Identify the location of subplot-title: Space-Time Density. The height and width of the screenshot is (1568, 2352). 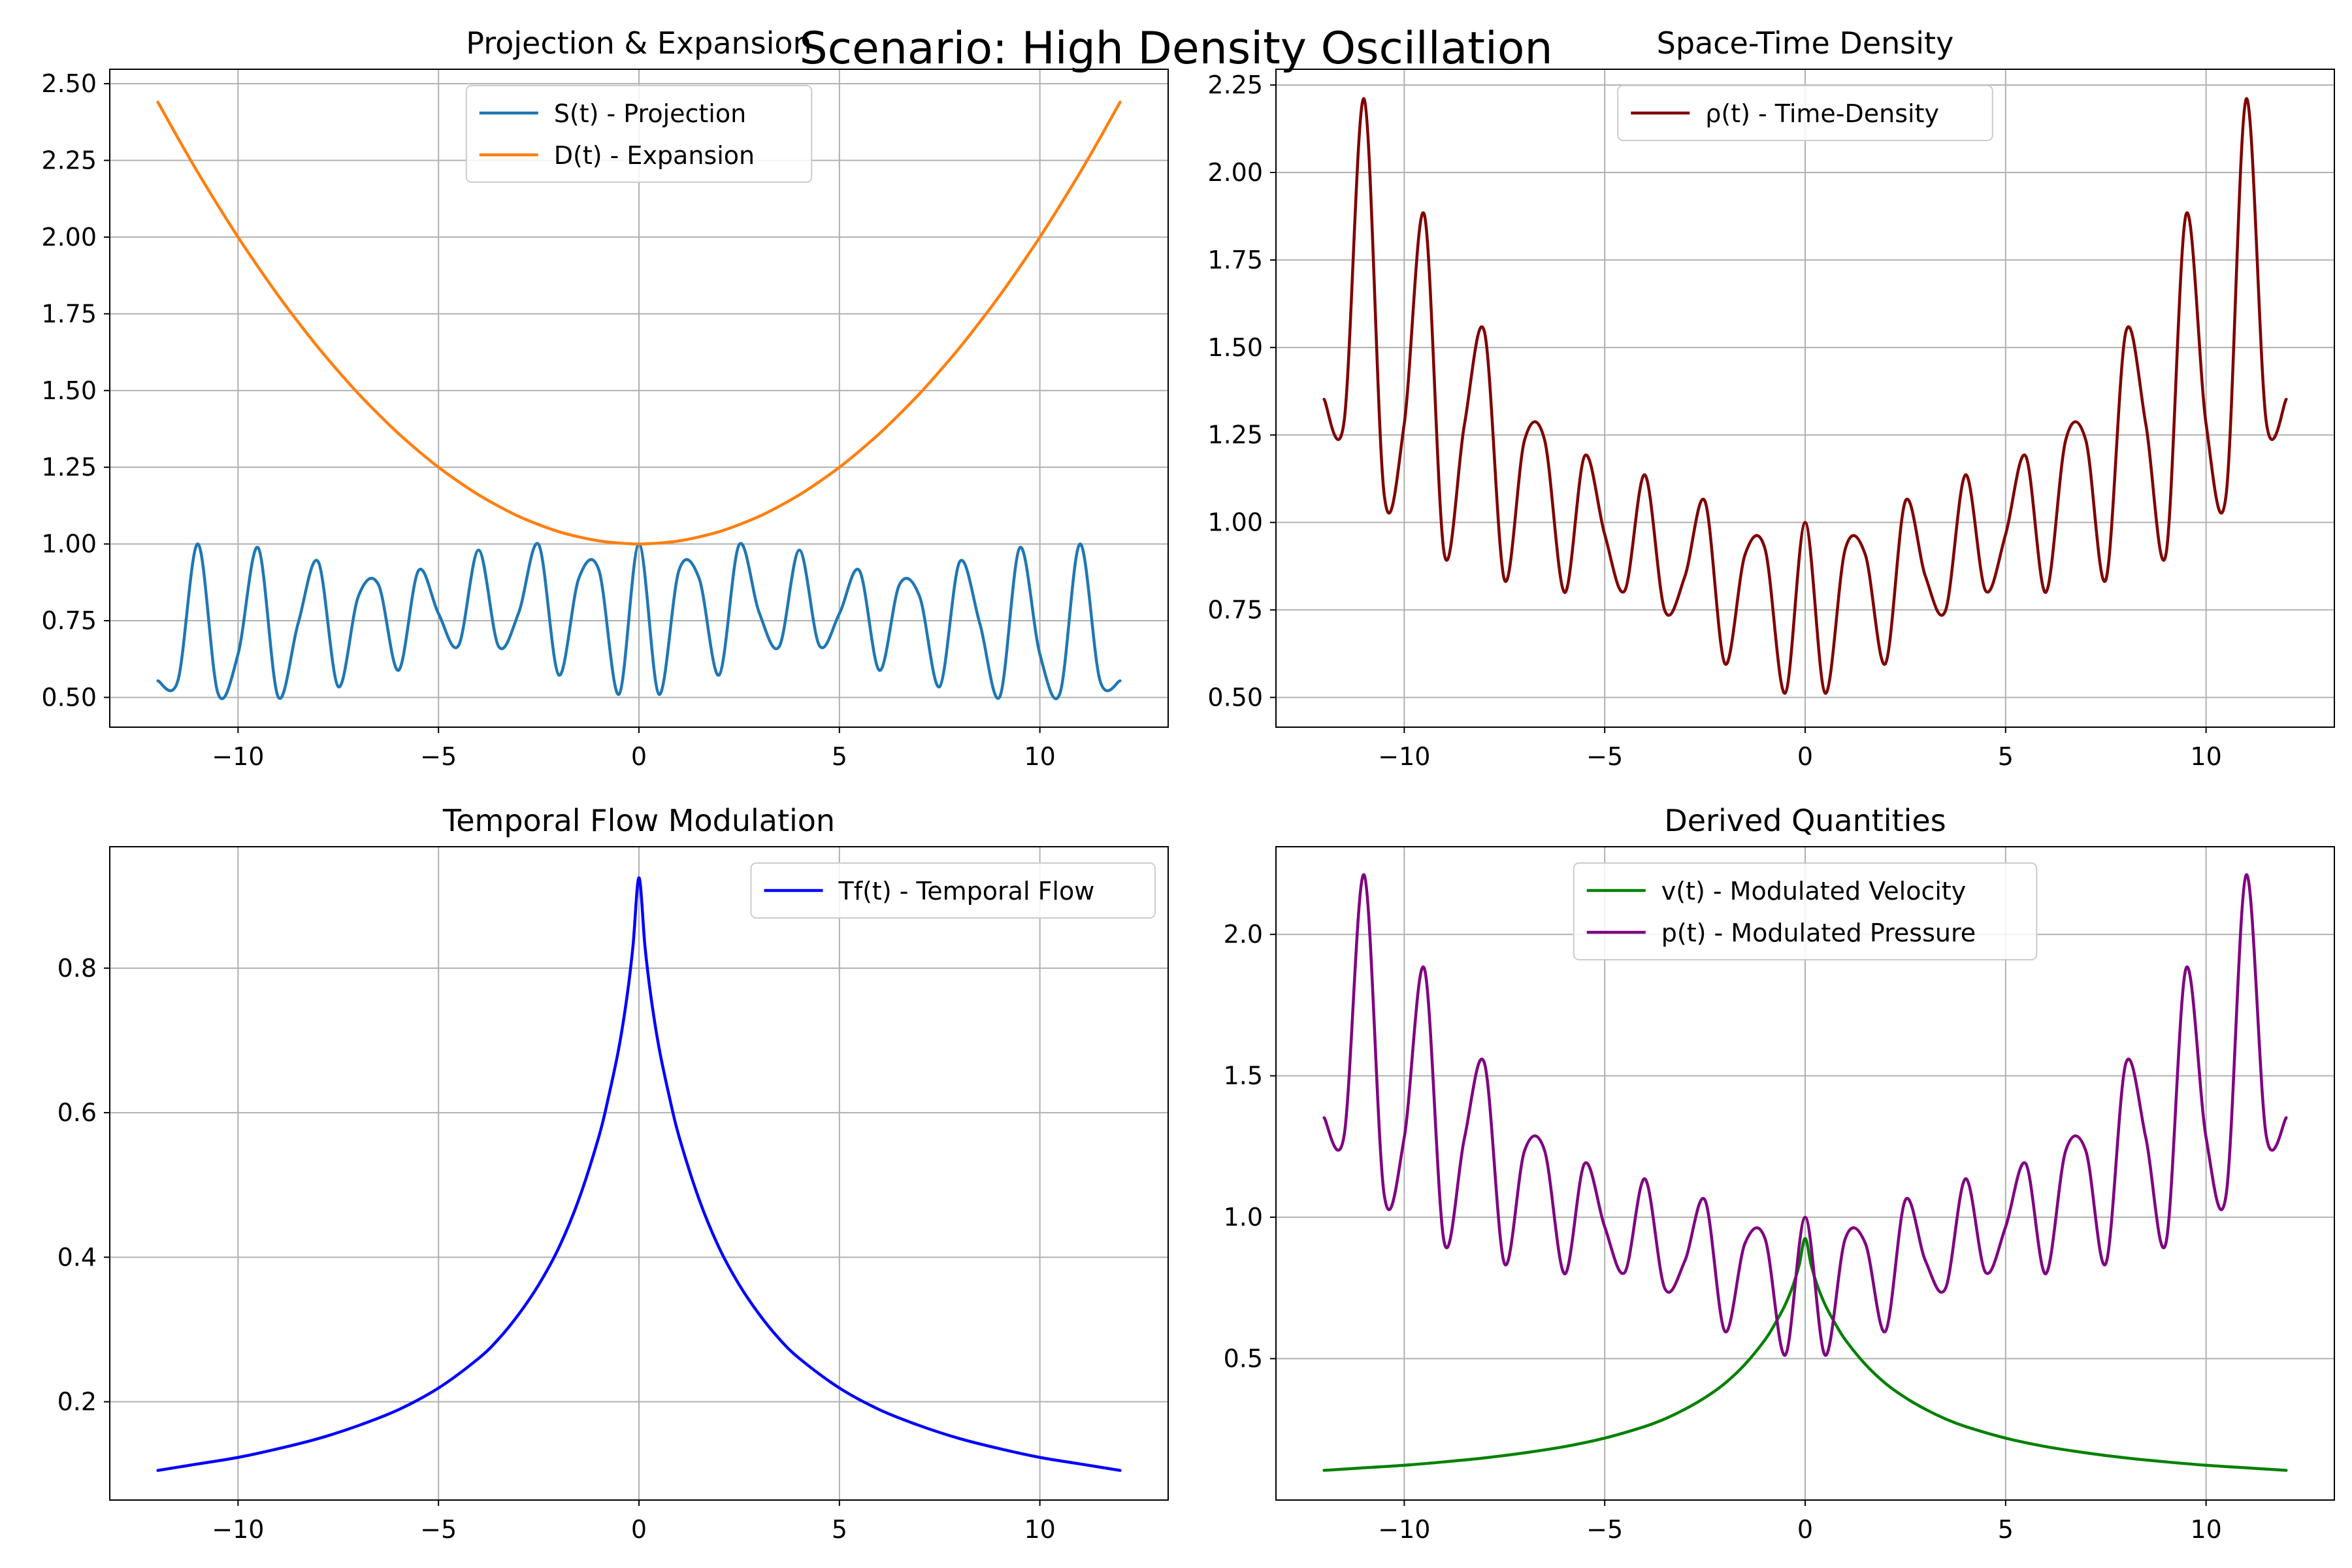
(1805, 43).